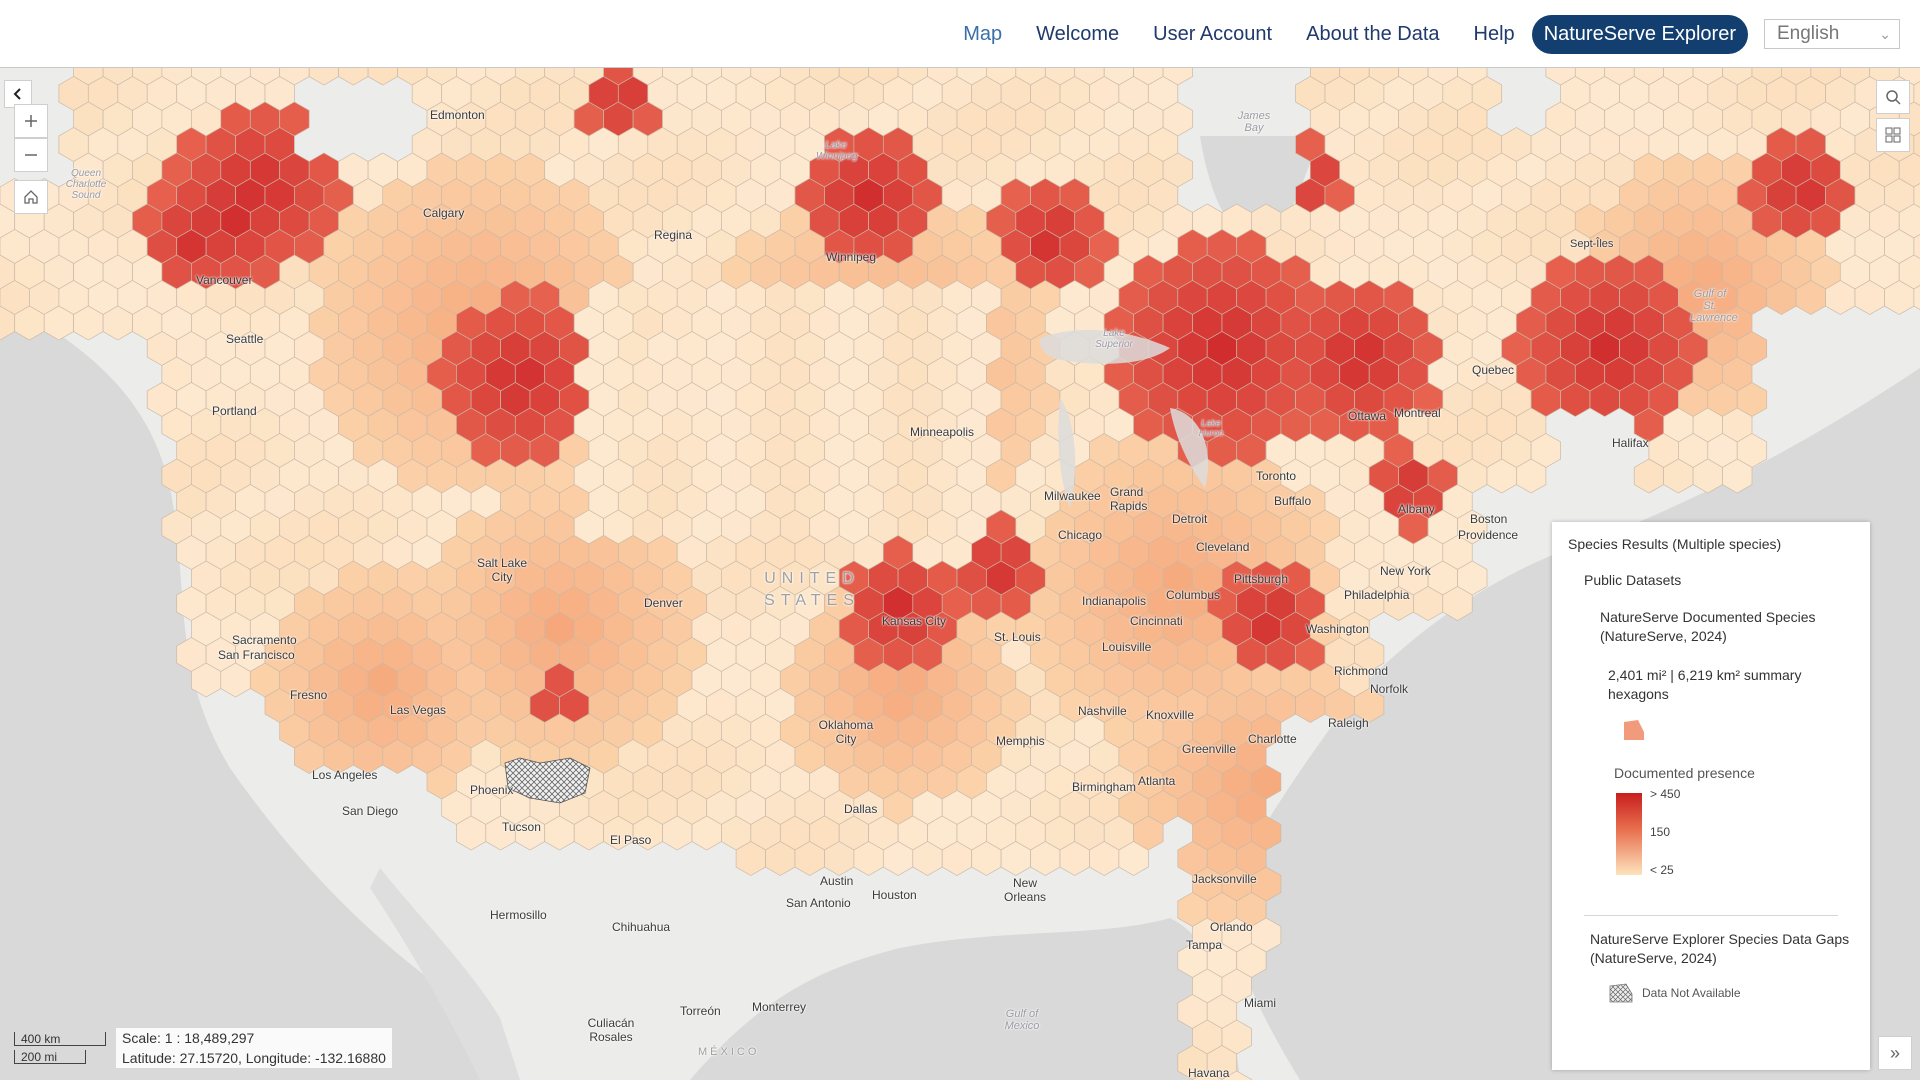  I want to click on language-select: English ⌄, so click(1832, 34).